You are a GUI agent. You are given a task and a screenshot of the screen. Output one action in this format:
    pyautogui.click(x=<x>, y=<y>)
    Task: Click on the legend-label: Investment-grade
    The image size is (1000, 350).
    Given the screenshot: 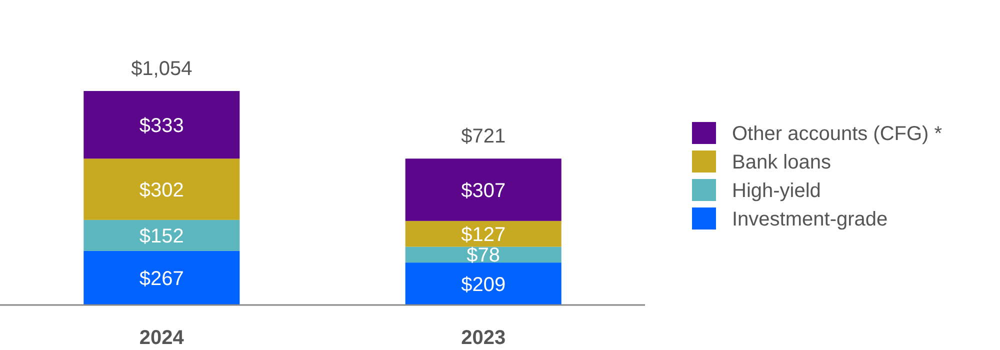 What is the action you would take?
    pyautogui.click(x=810, y=219)
    